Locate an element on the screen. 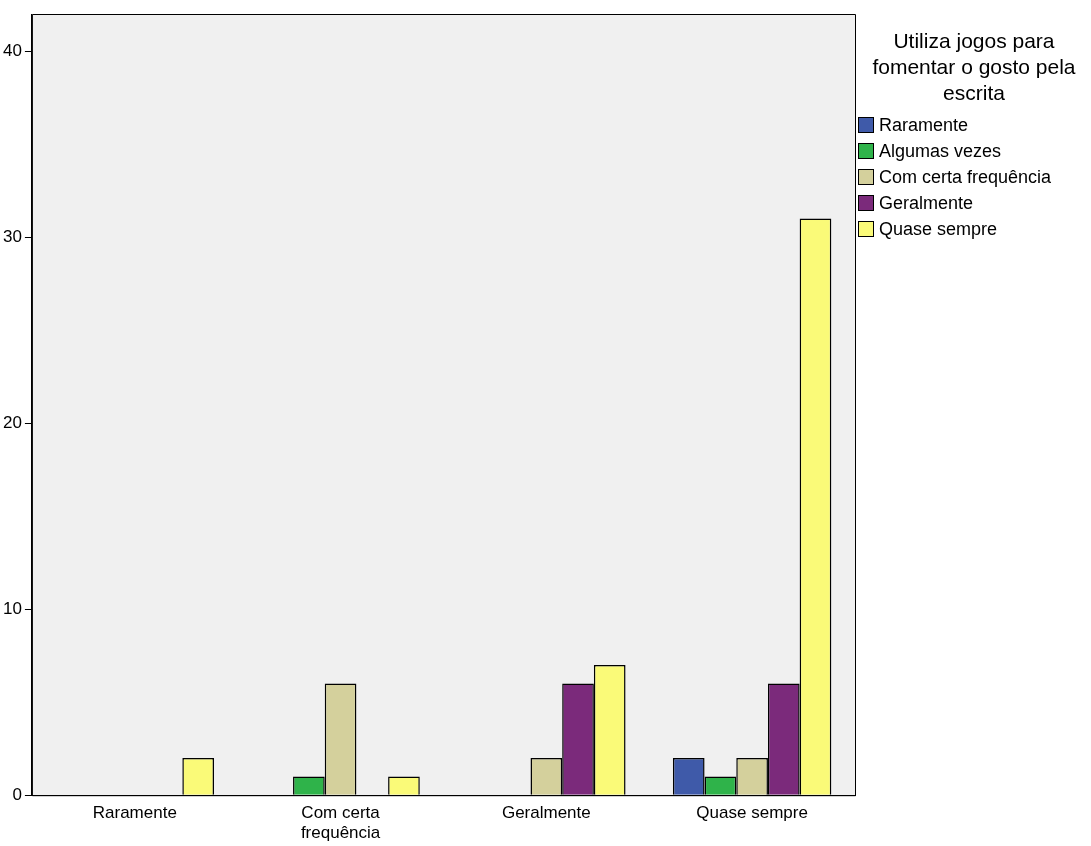 This screenshot has height=846, width=1091. x-tick-label: Raramente is located at coordinates (134, 813).